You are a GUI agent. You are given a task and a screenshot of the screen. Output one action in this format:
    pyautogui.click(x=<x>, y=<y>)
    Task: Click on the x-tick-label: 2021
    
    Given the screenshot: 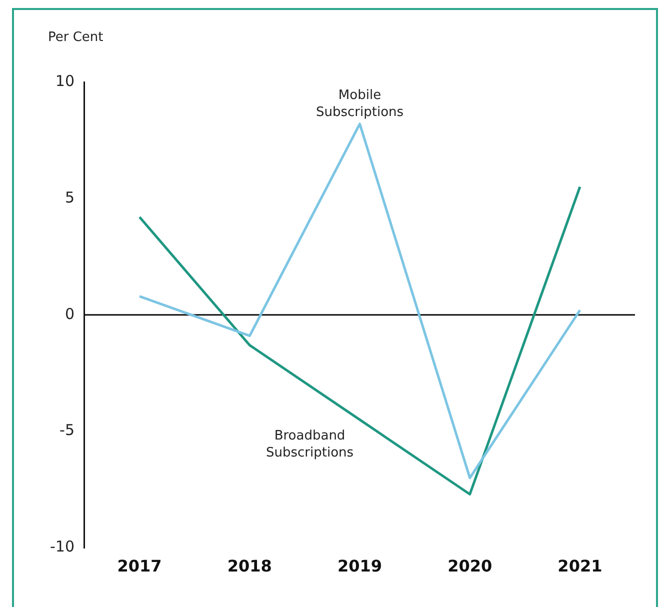 What is the action you would take?
    pyautogui.click(x=580, y=566)
    